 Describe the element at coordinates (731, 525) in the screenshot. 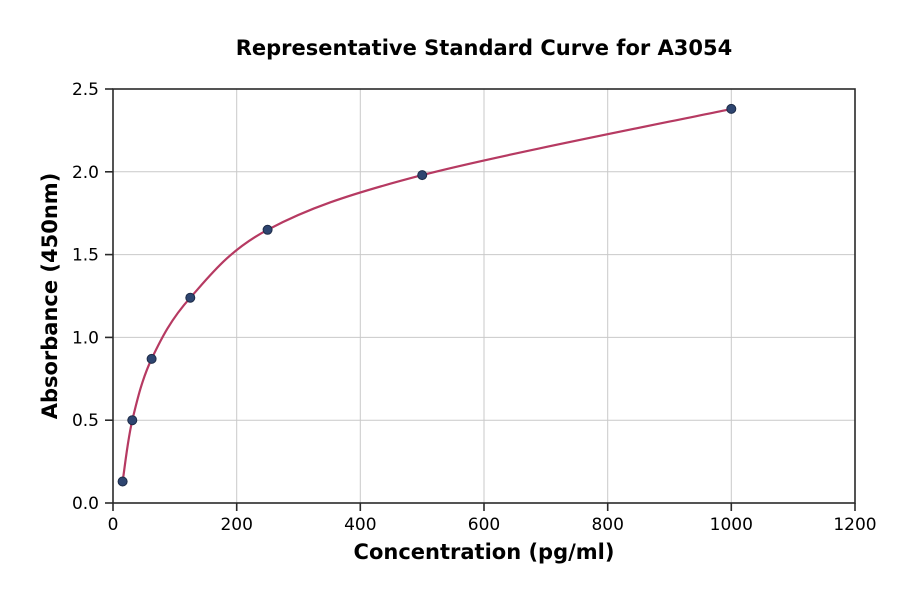

I see `x-tick-label: 1000` at that location.